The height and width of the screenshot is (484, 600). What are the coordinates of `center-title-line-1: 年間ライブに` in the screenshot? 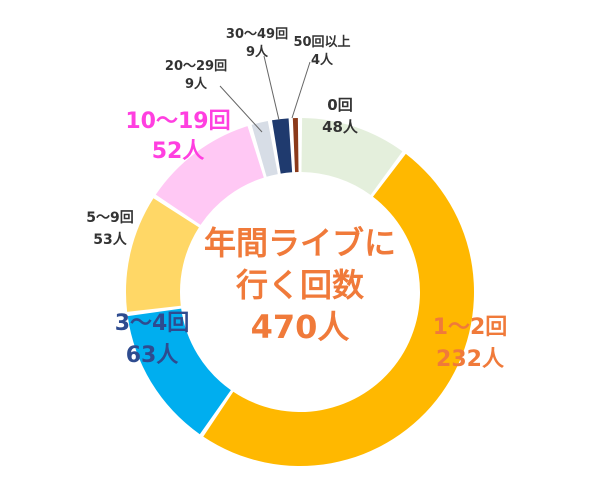 It's located at (300, 243).